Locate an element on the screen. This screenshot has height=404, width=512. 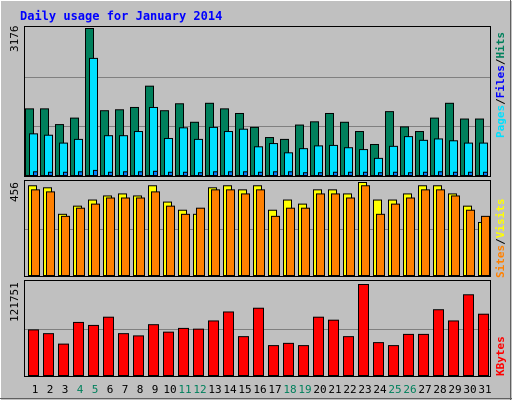
day-label-7: 7 is located at coordinates (125, 389).